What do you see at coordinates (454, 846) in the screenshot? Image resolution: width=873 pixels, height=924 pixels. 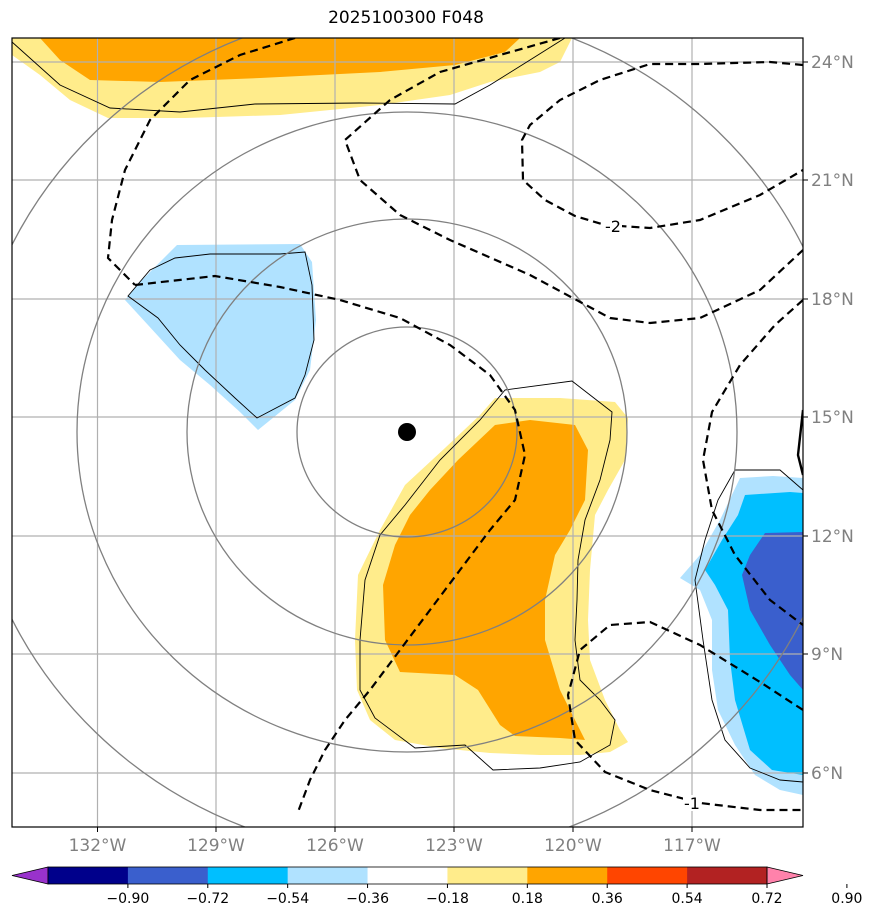 I see `lon-label: 123°W` at bounding box center [454, 846].